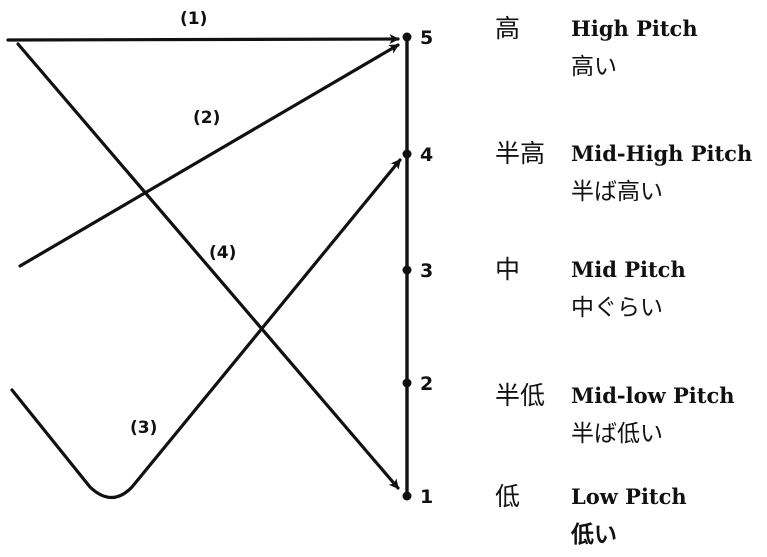  What do you see at coordinates (203, 39) in the screenshot?
I see `contour-1-line` at bounding box center [203, 39].